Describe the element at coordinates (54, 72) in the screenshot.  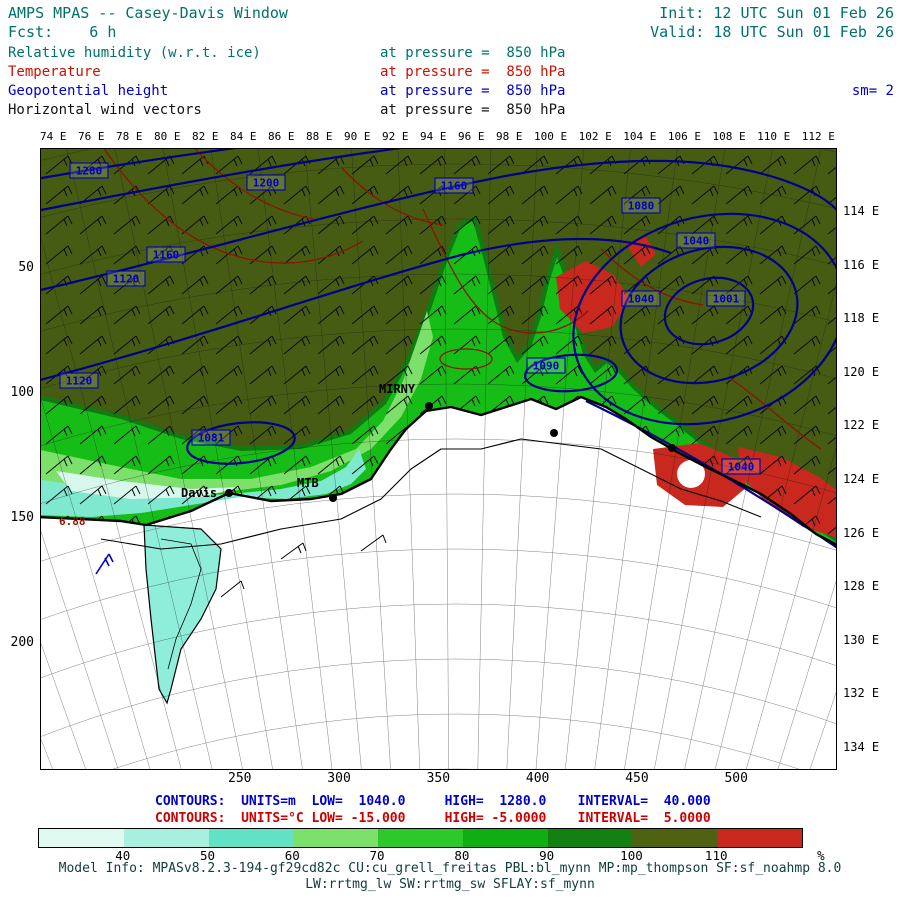
I see `field-label-temperature: Temperature` at that location.